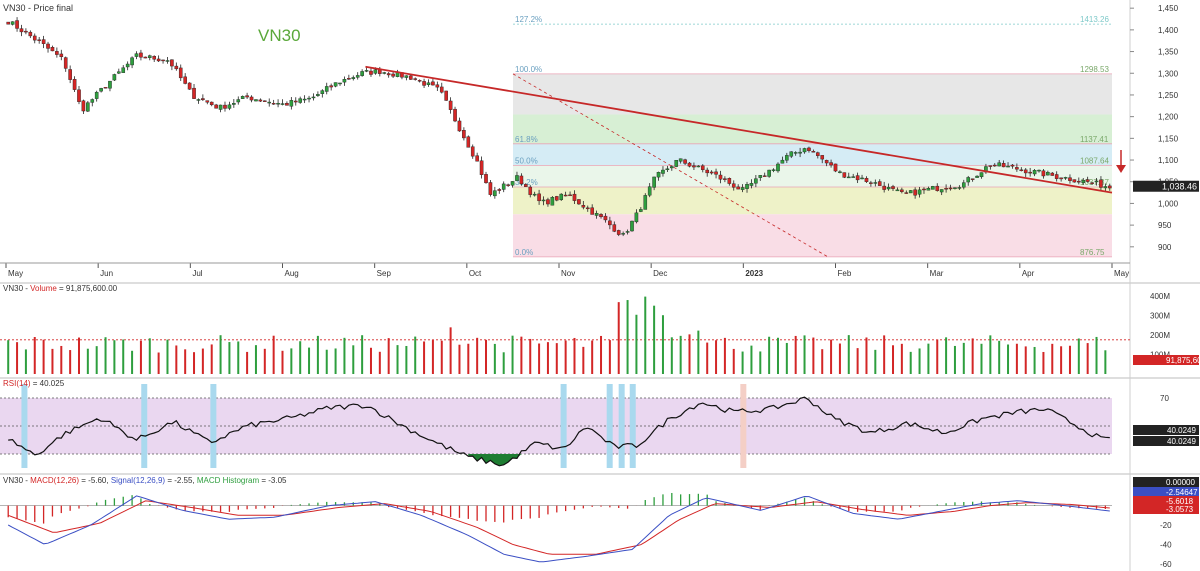  What do you see at coordinates (1168, 138) in the screenshot?
I see `price-tick-label: 1,150` at bounding box center [1168, 138].